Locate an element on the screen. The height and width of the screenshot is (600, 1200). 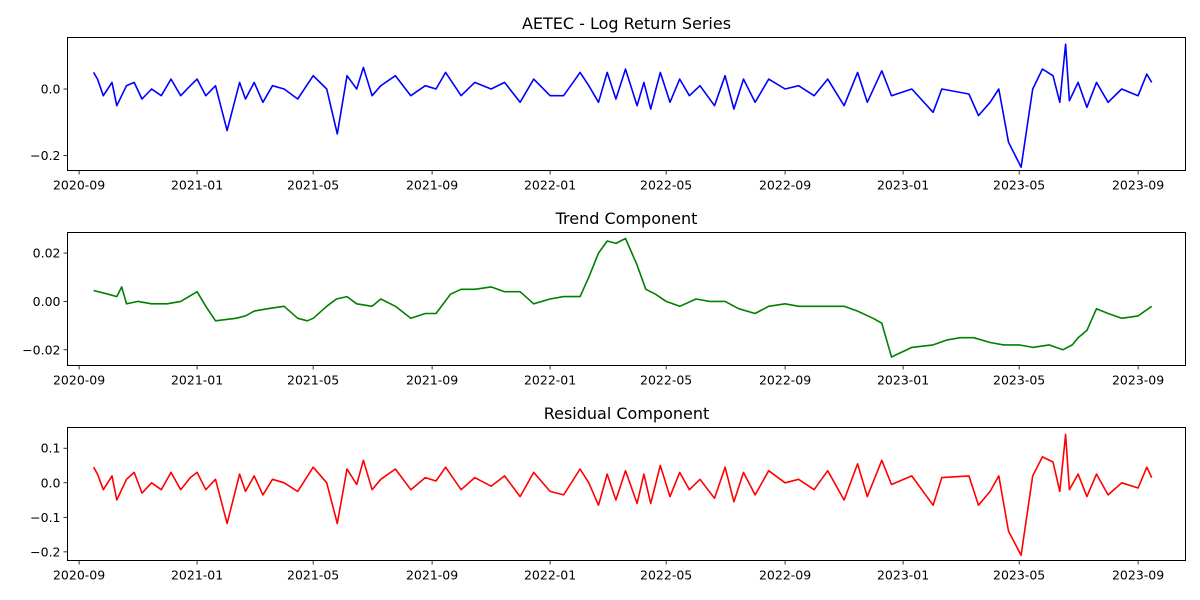
y-tick-label: 0.02 is located at coordinates (47, 253).